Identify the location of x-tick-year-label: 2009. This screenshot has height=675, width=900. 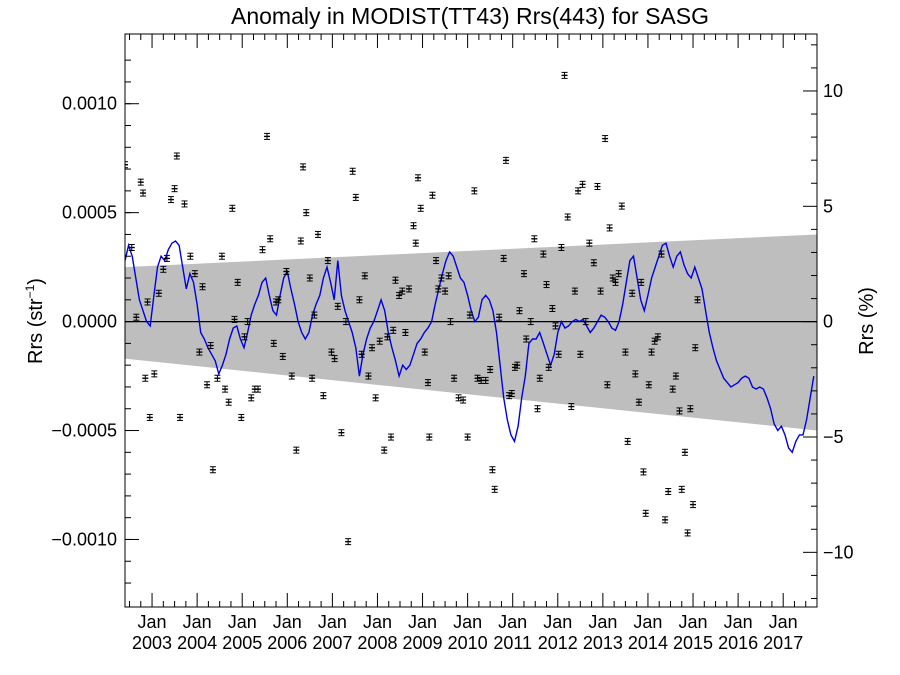
(423, 643).